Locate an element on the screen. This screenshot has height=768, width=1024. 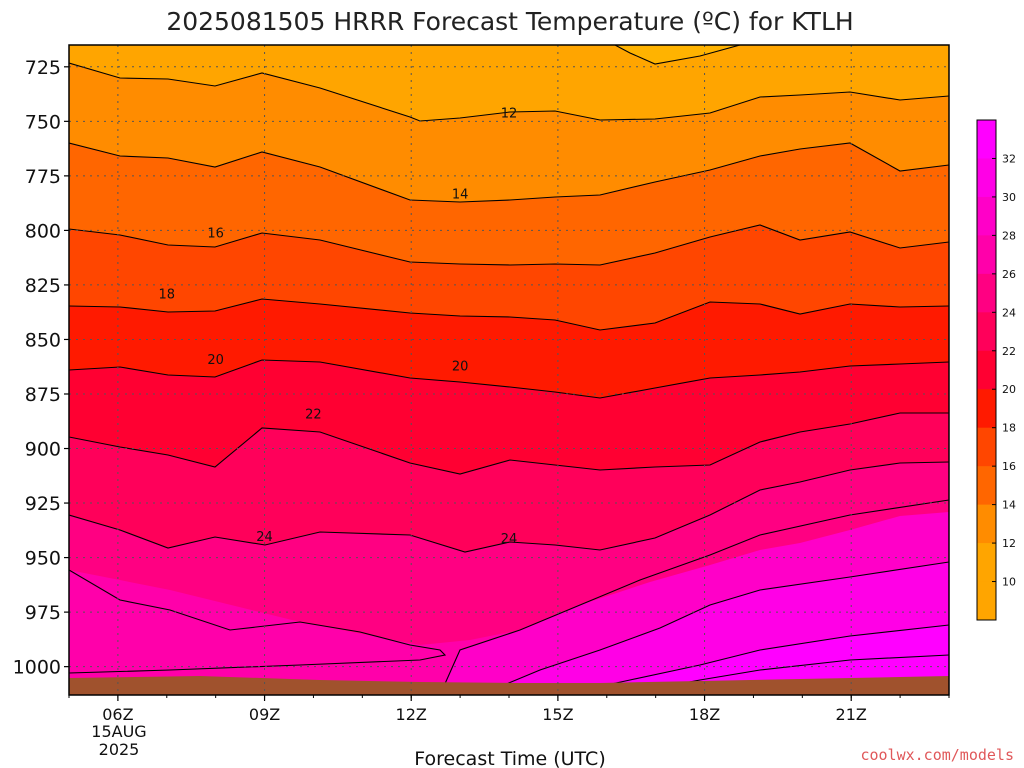
colorbar-tick-label: 28 is located at coordinates (1009, 235).